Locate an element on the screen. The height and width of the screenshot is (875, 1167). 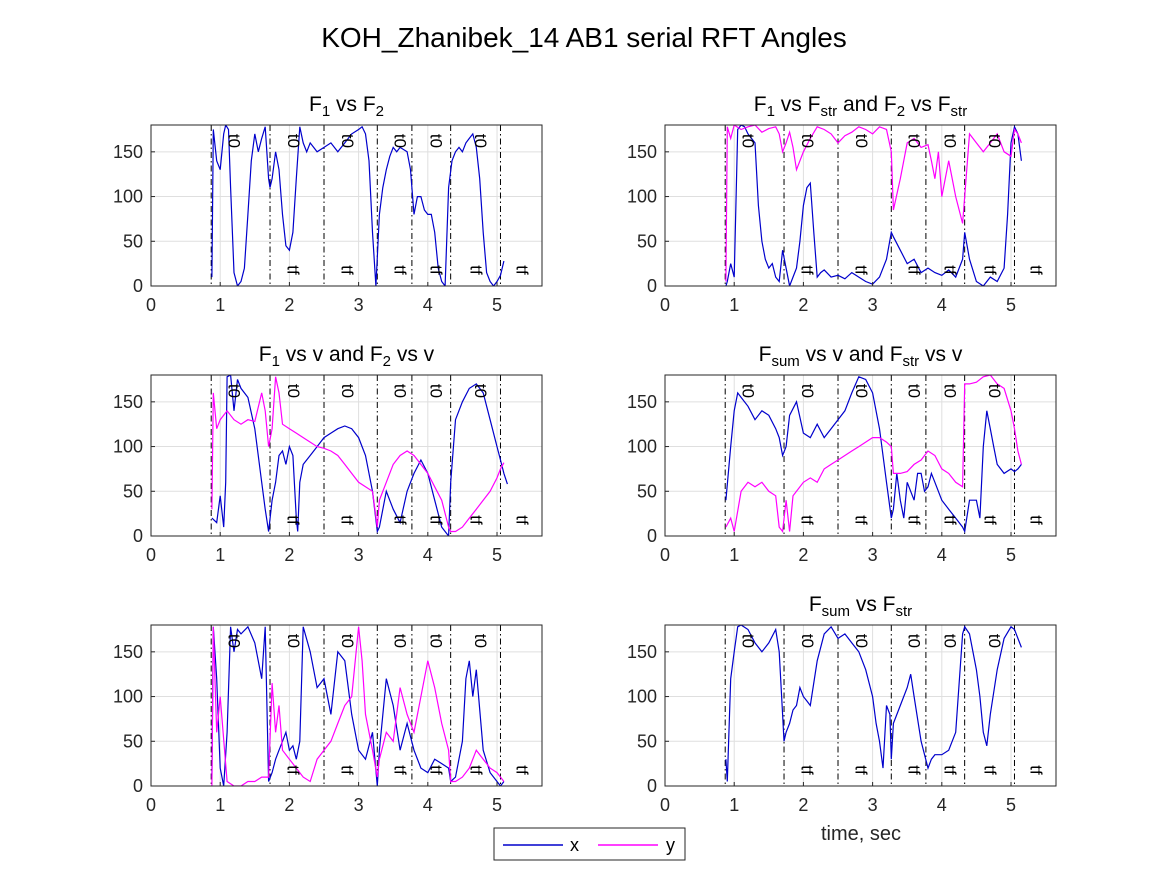
legend-box is located at coordinates (589, 844).